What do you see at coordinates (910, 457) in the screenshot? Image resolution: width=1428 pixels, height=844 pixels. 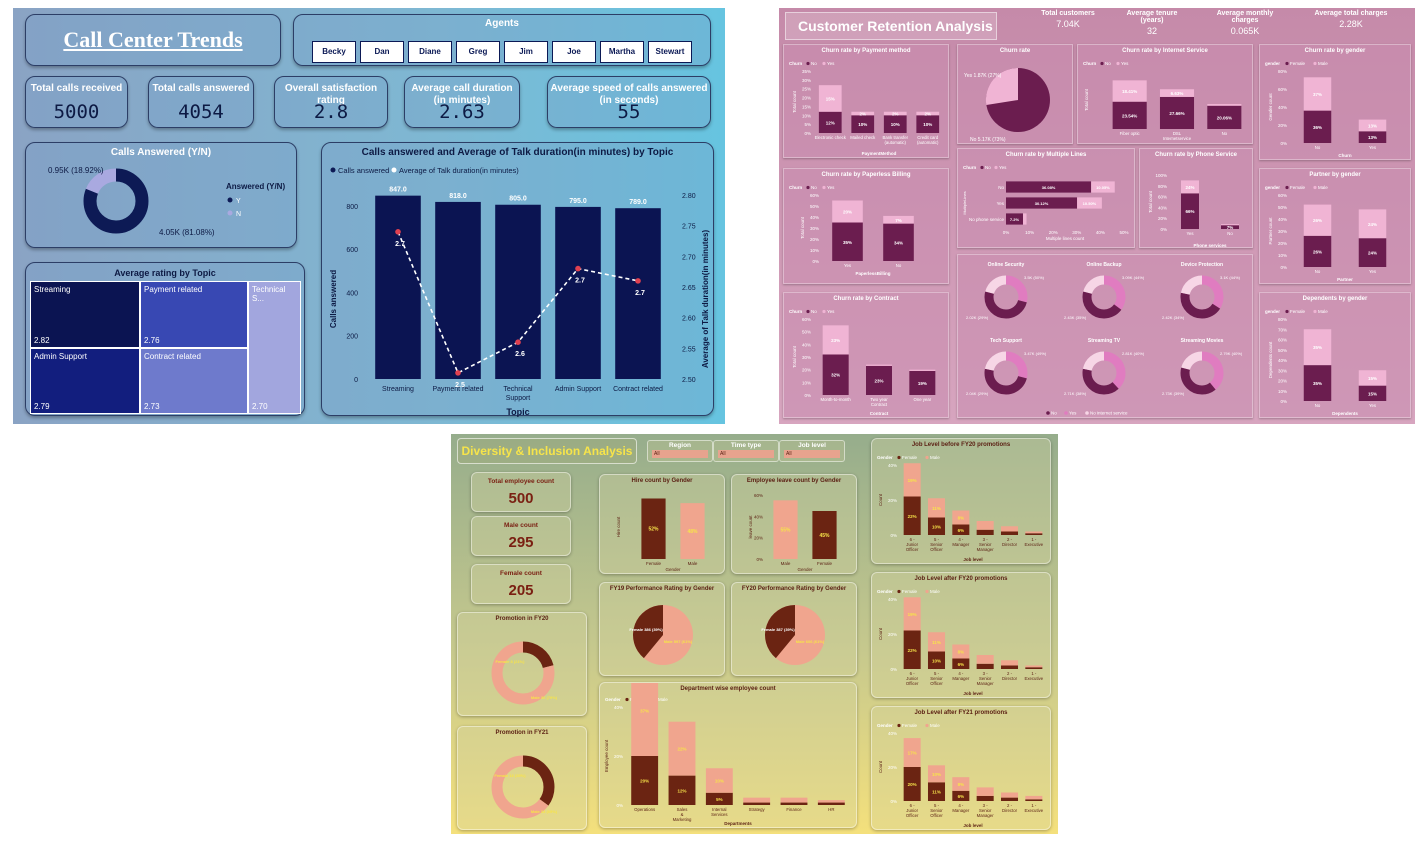 I see `legend-label-female: Female` at bounding box center [910, 457].